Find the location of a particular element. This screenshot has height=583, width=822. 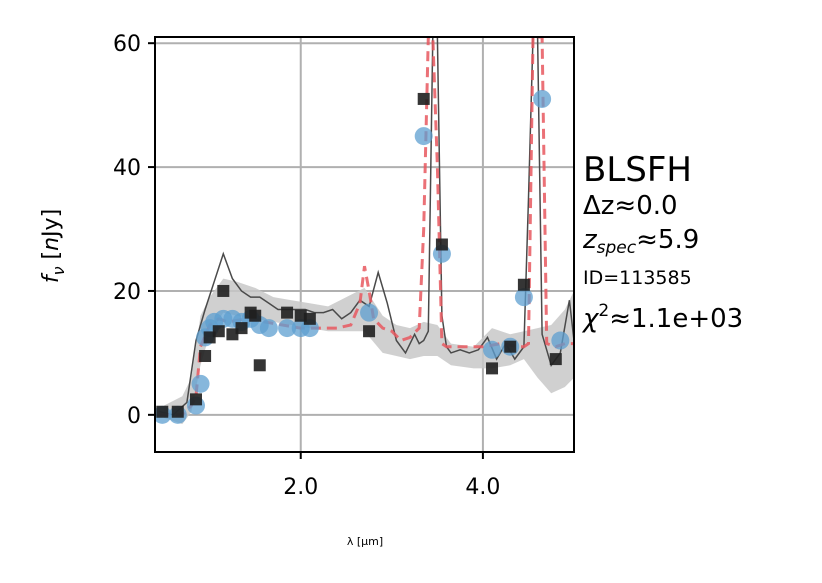

y-tick-label: 40 is located at coordinates (127, 168).